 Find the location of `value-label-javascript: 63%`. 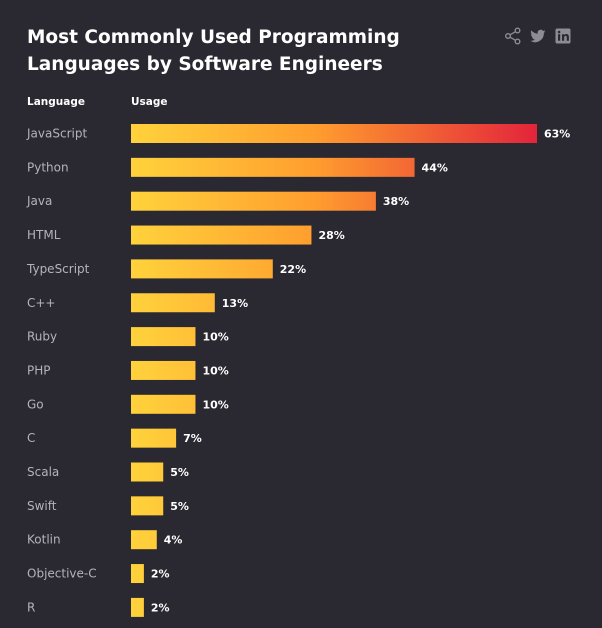

value-label-javascript: 63% is located at coordinates (557, 134).